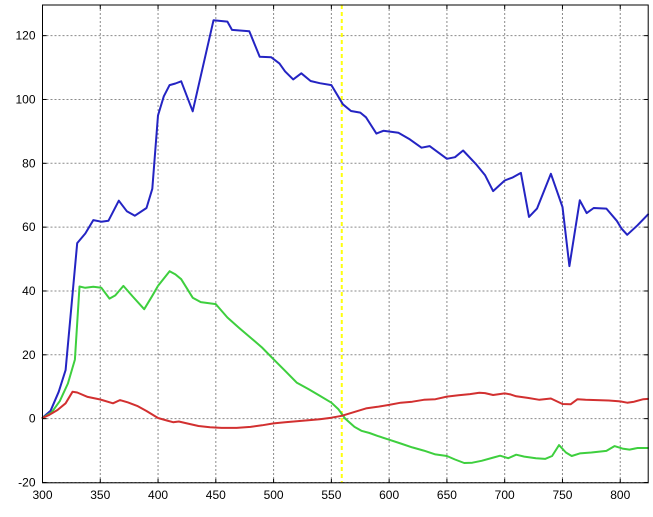 Image resolution: width=653 pixels, height=517 pixels. Describe the element at coordinates (29, 355) in the screenshot. I see `y-tick-label-20: 20` at that location.